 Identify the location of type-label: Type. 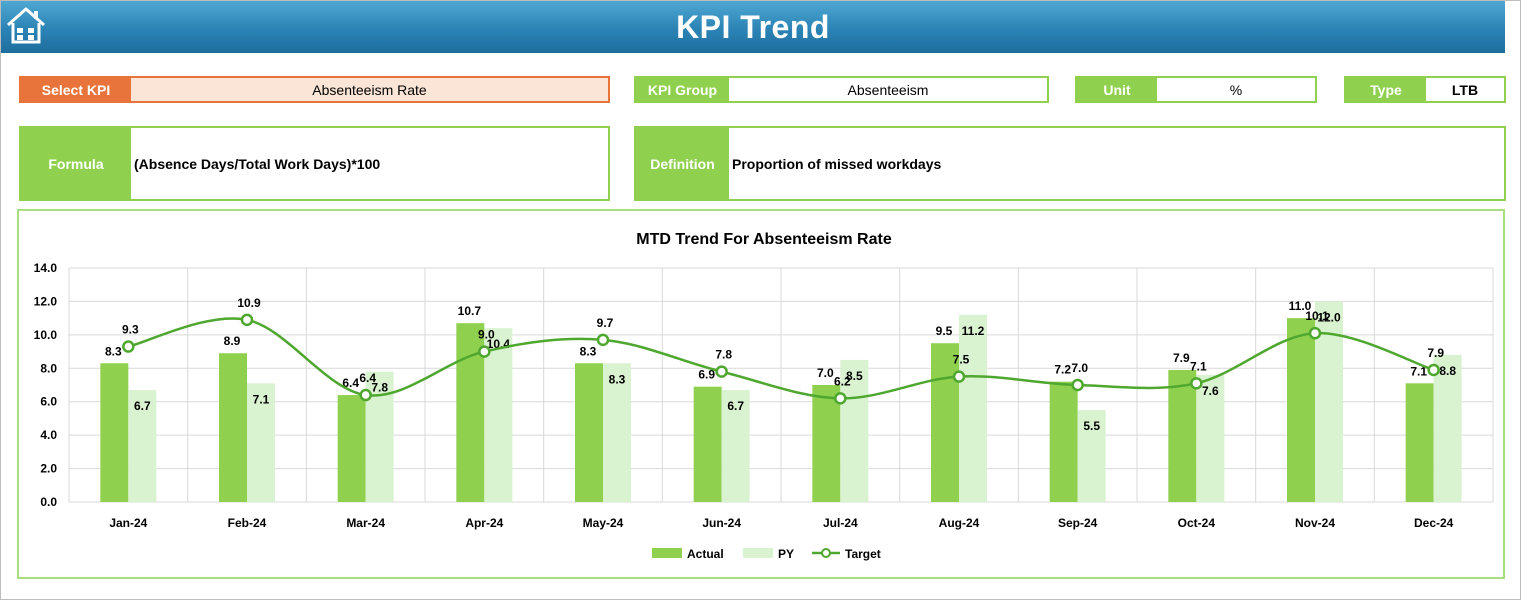
(1386, 89).